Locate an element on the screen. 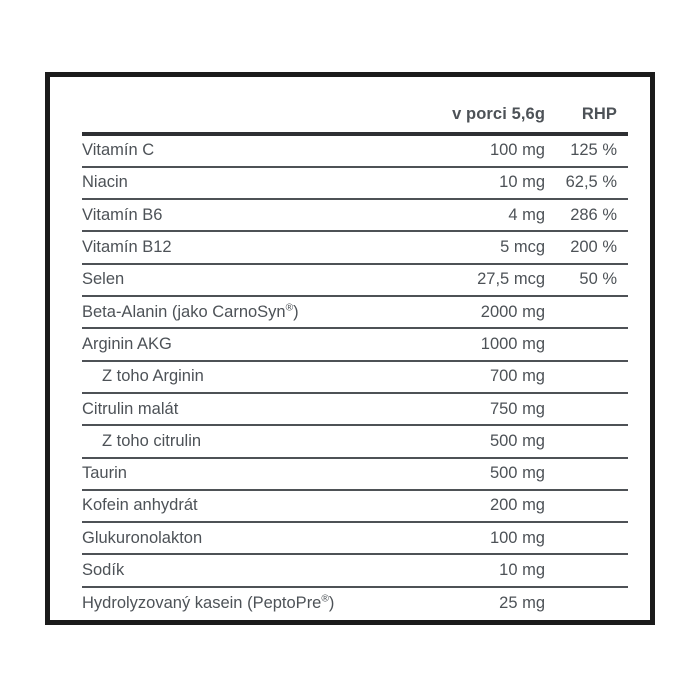 Image resolution: width=700 pixels, height=700 pixels. table-row: Taurin 500 mg is located at coordinates (355, 475).